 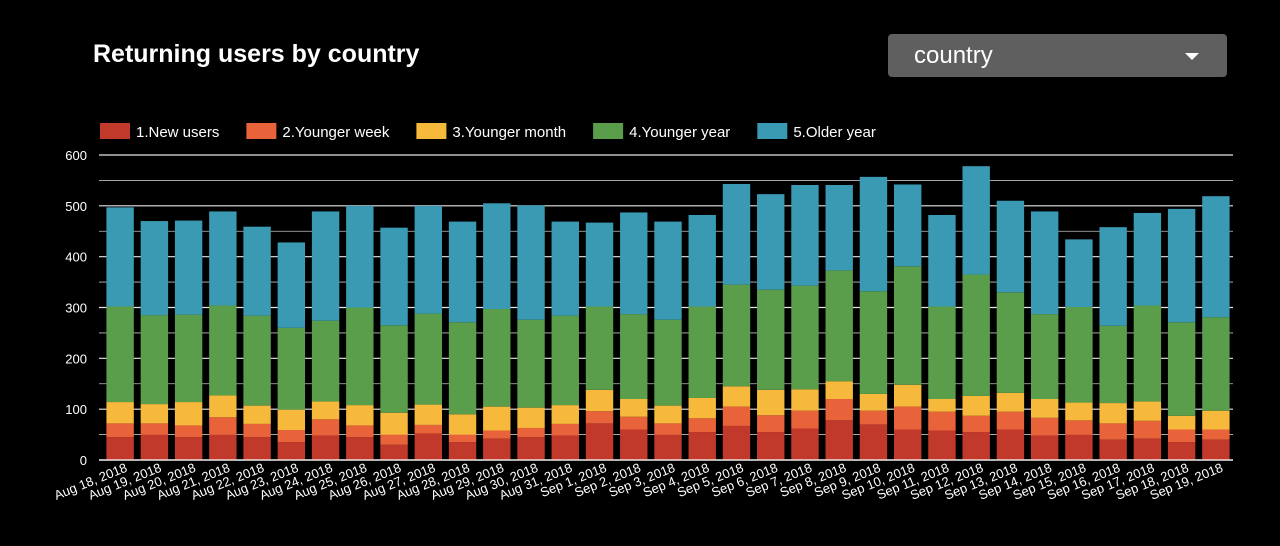 I want to click on chart-title: Returning users by country, so click(x=256, y=54).